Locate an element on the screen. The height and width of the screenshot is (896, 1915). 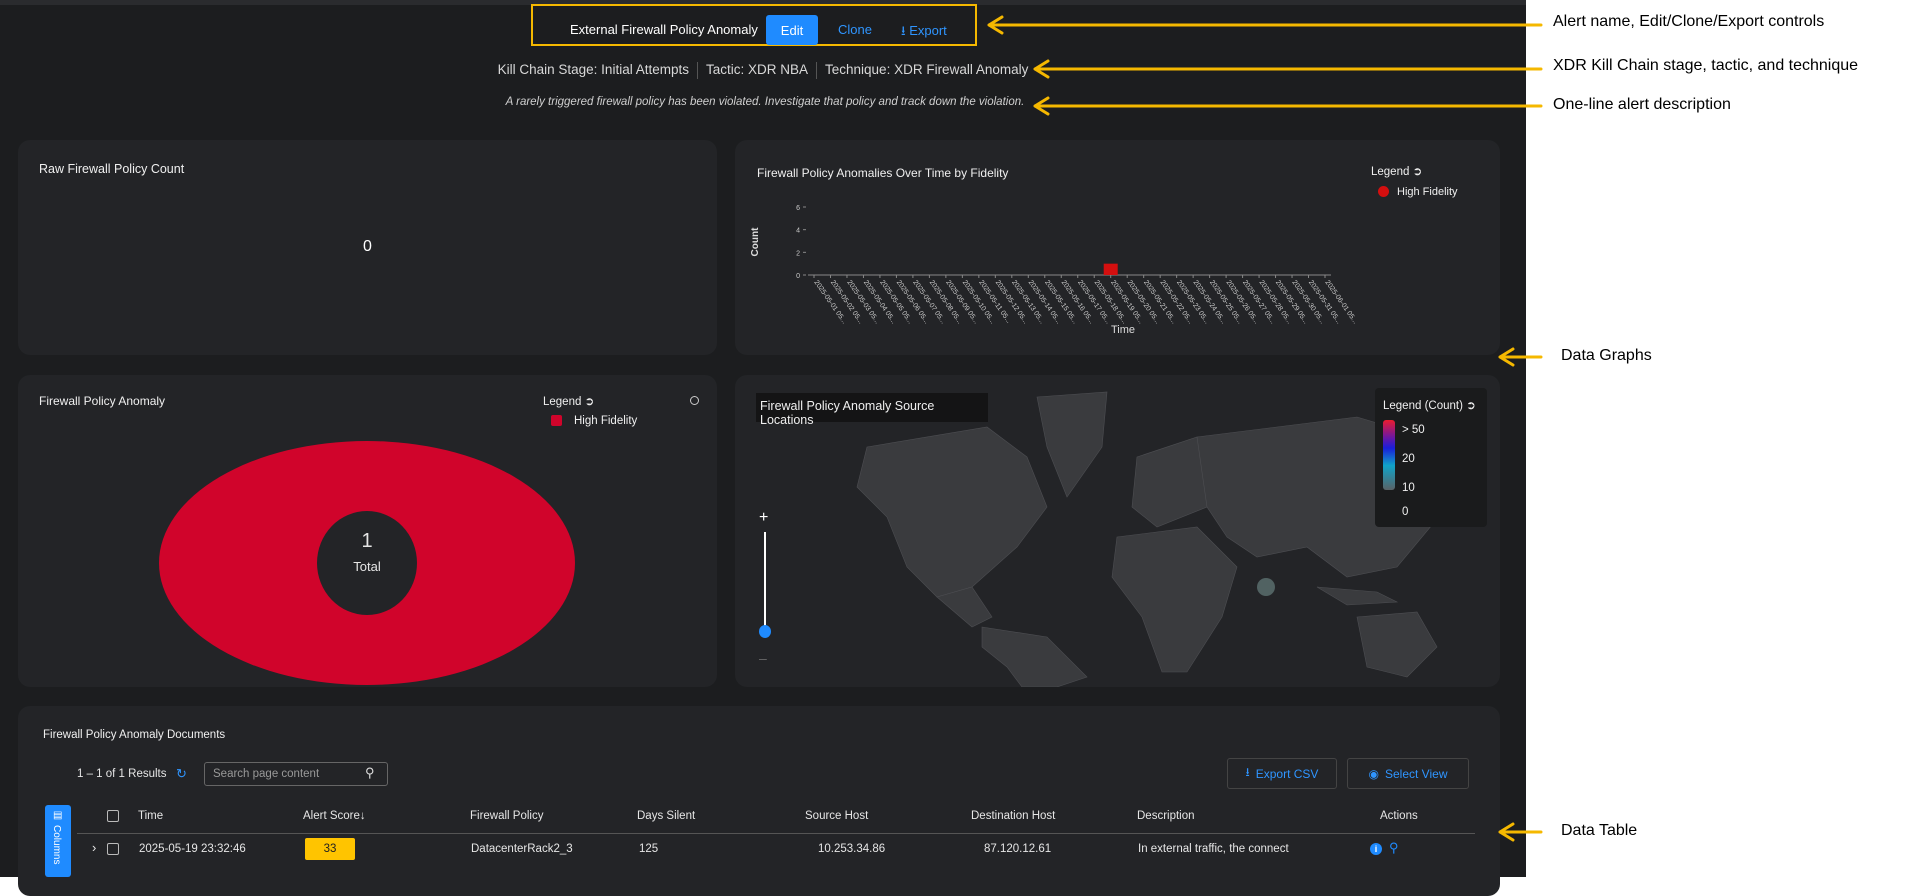
map-title: Firewall Policy Anomaly Source Locations is located at coordinates (872, 410).